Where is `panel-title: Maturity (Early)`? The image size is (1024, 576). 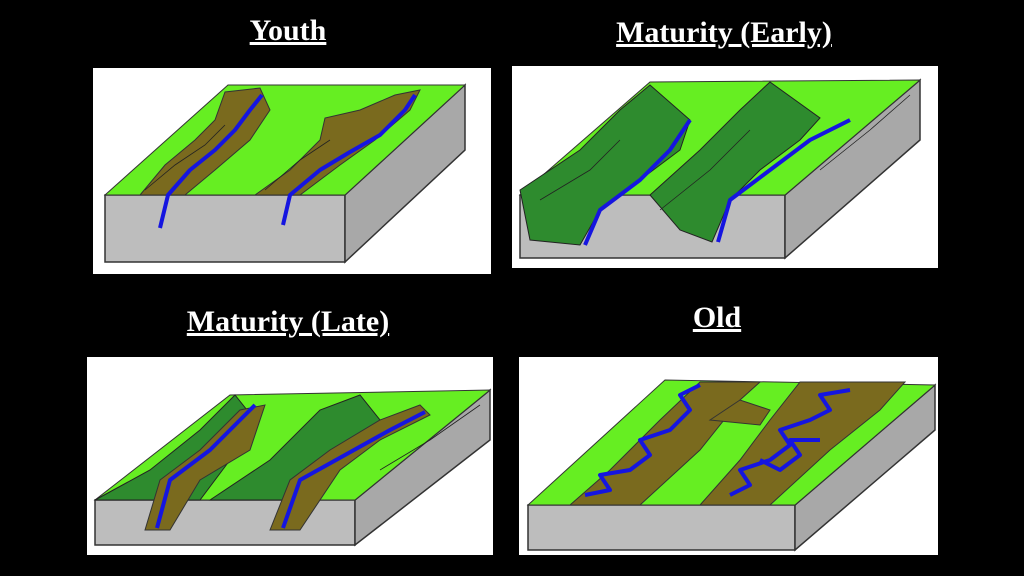
panel-title: Maturity (Early) is located at coordinates (724, 32).